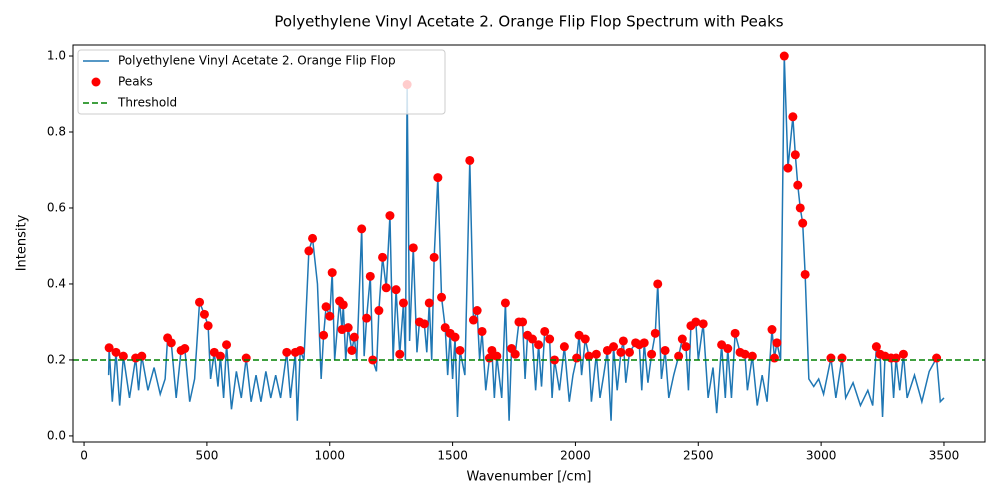  What do you see at coordinates (698, 456) in the screenshot?
I see `x-tick-label: 2500` at bounding box center [698, 456].